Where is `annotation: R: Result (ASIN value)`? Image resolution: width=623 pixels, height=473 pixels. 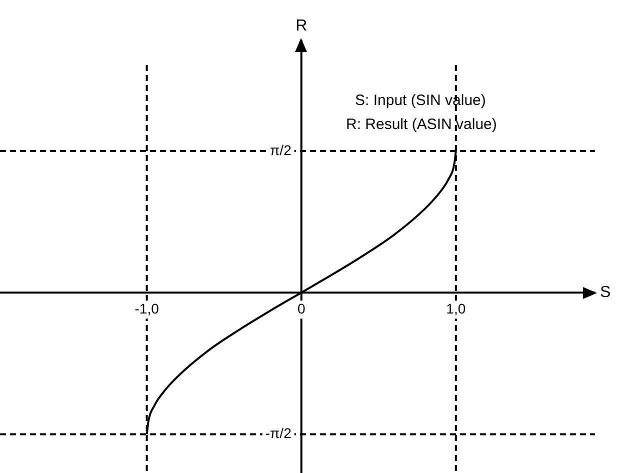 annotation: R: Result (ASIN value) is located at coordinates (421, 124).